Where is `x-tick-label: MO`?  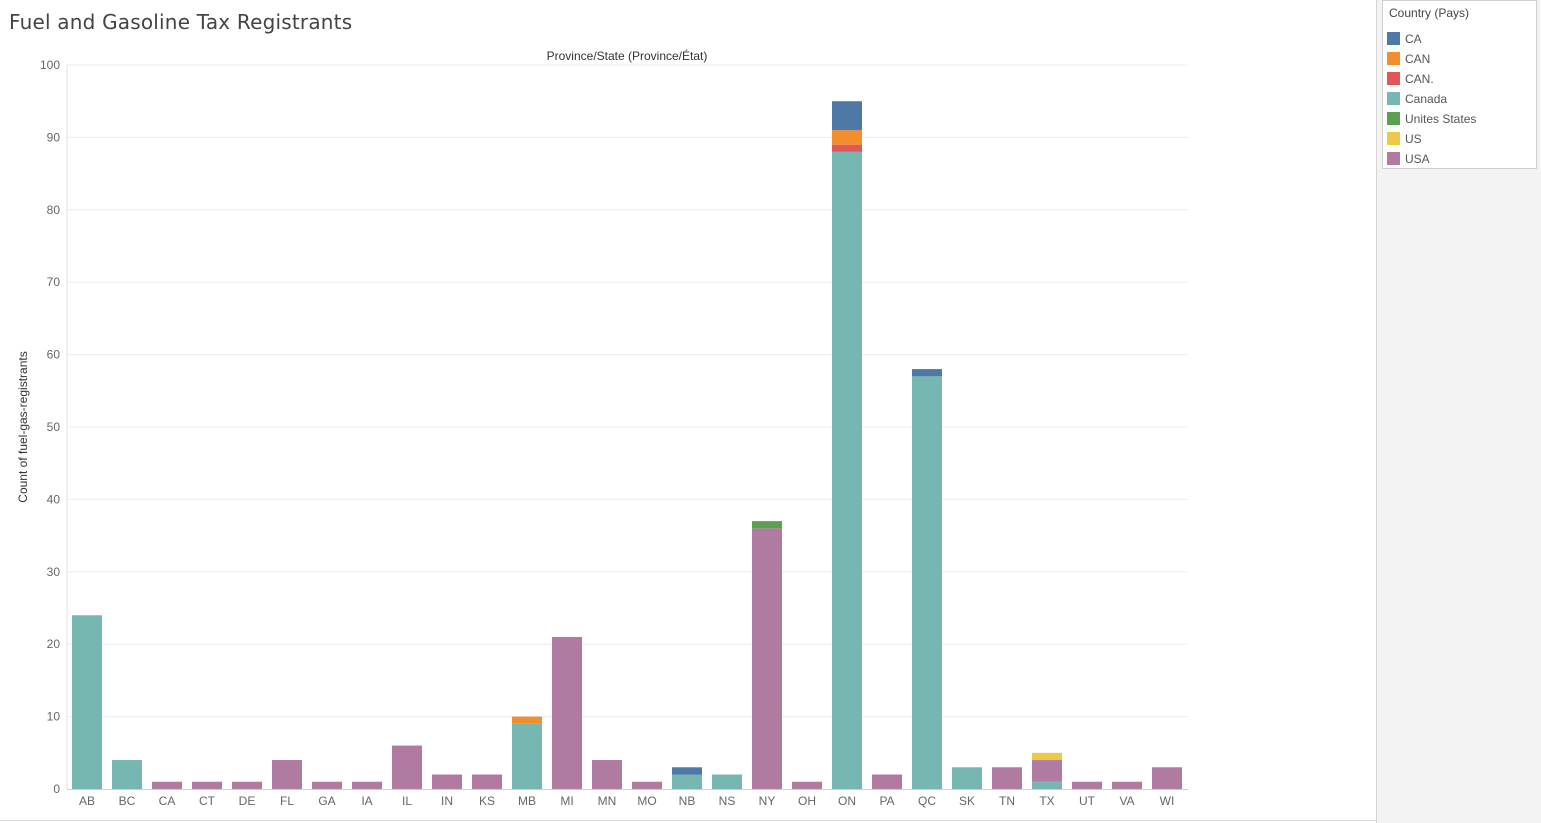 x-tick-label: MO is located at coordinates (646, 801).